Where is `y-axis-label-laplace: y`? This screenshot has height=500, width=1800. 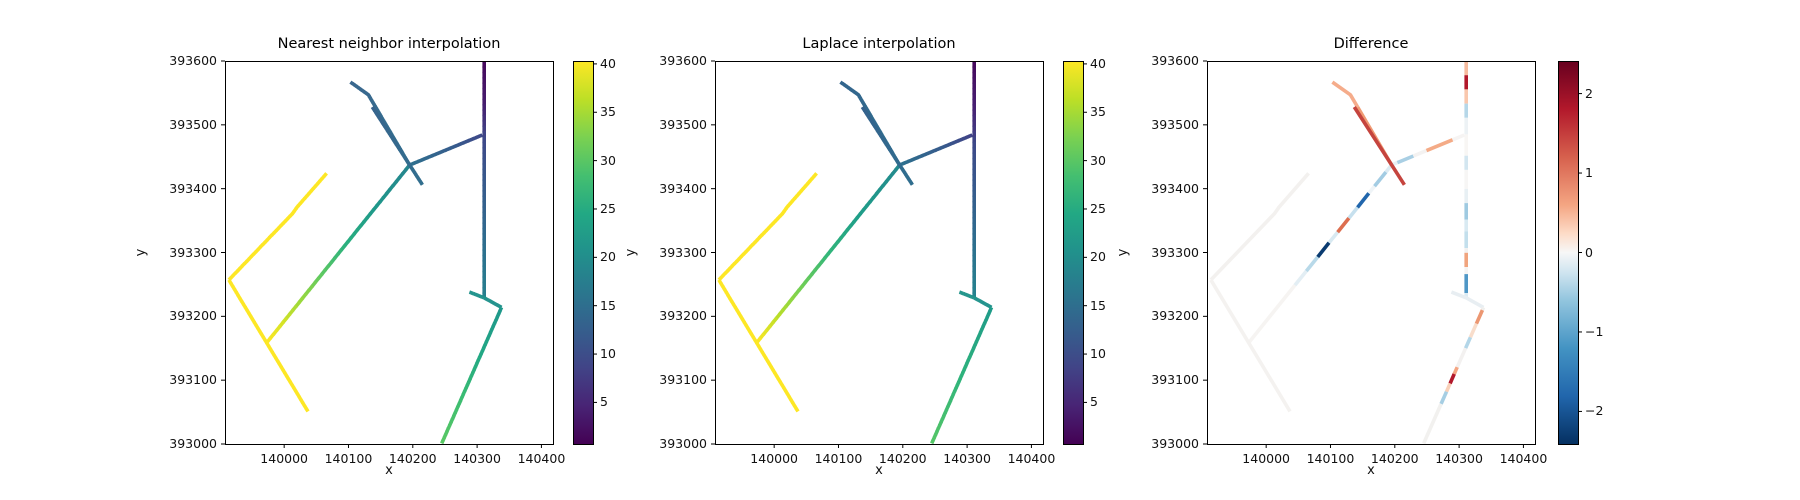
y-axis-label-laplace: y is located at coordinates (631, 252).